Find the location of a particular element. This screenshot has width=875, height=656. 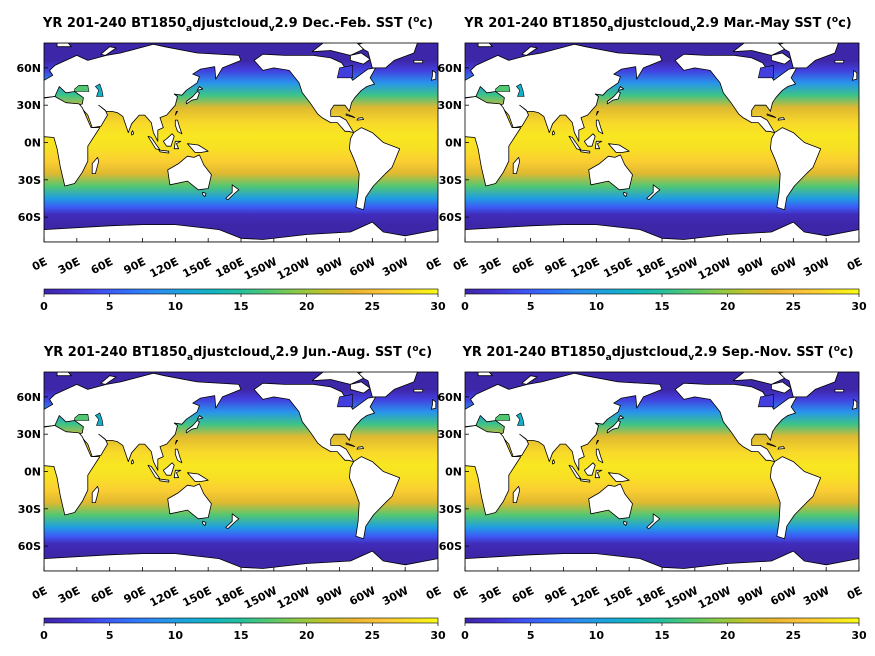

x-tick-label: 60W is located at coordinates (783, 596).